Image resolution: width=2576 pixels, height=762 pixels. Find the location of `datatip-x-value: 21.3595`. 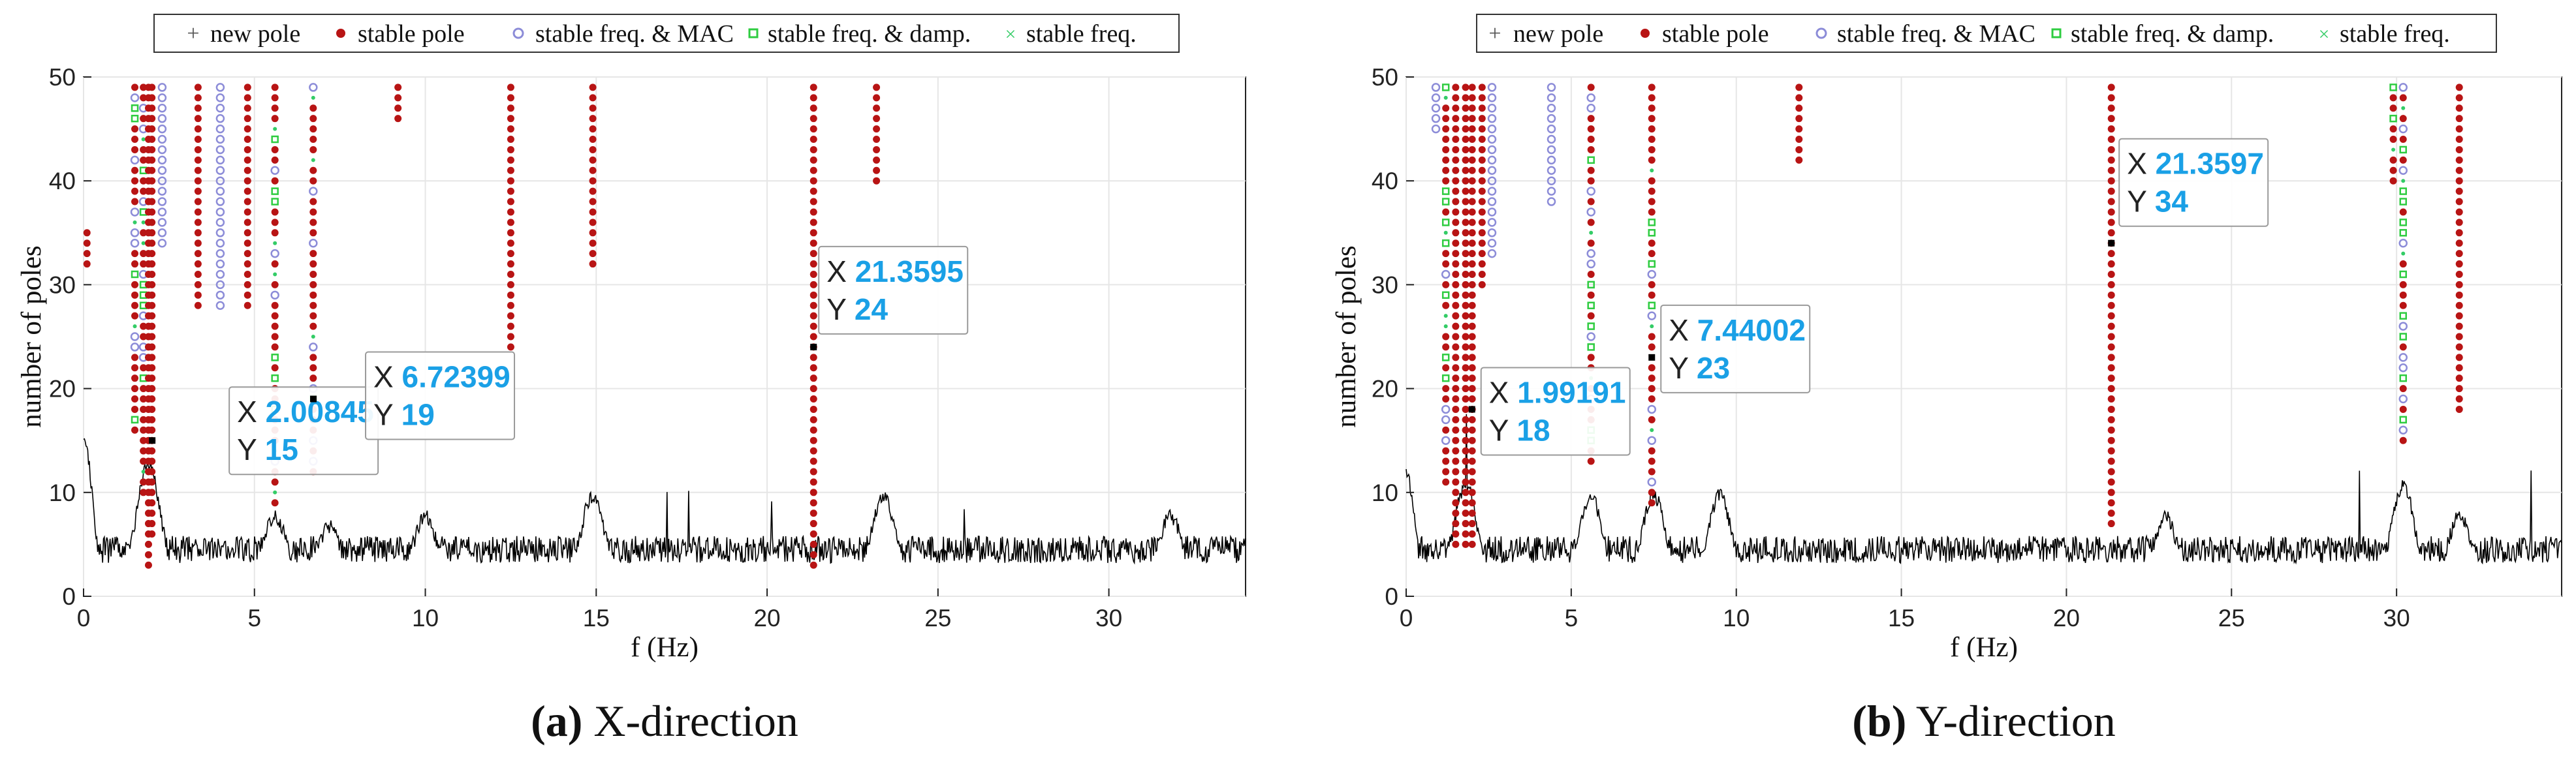

datatip-x-value: 21.3595 is located at coordinates (909, 271).